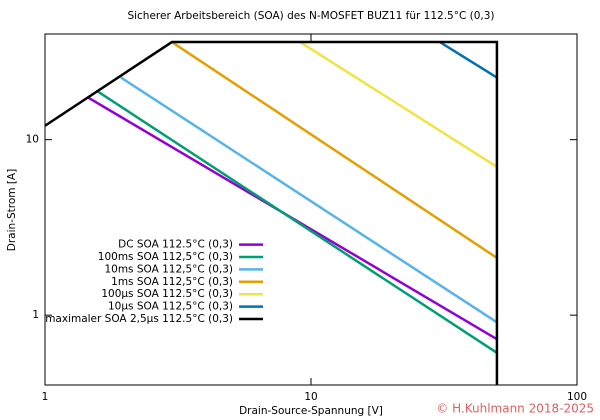 The width and height of the screenshot is (600, 420). Describe the element at coordinates (172, 282) in the screenshot. I see `legend-label: 1ms SOA 112,5°C (0,3)` at that location.